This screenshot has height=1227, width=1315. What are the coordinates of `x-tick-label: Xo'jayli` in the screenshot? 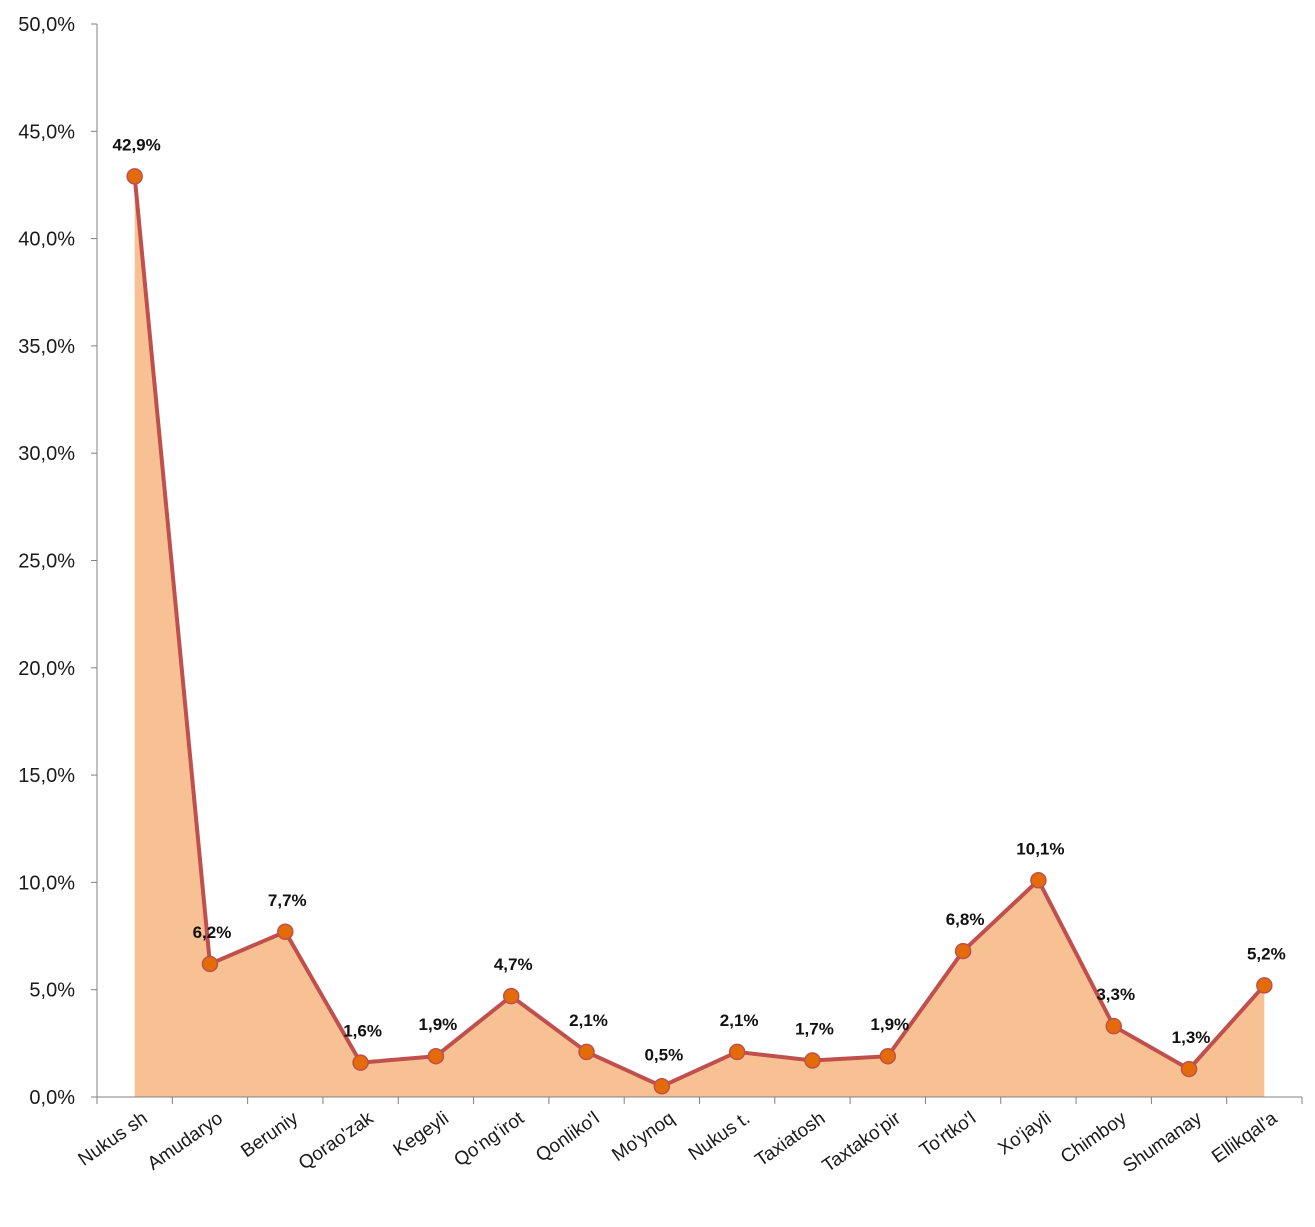 It's located at (1024, 1133).